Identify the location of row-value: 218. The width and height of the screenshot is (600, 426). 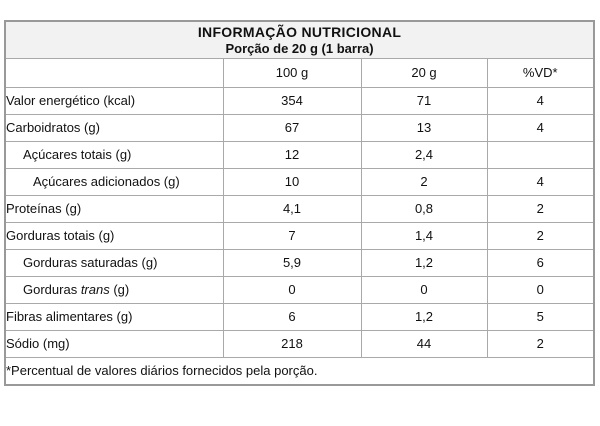
(292, 343).